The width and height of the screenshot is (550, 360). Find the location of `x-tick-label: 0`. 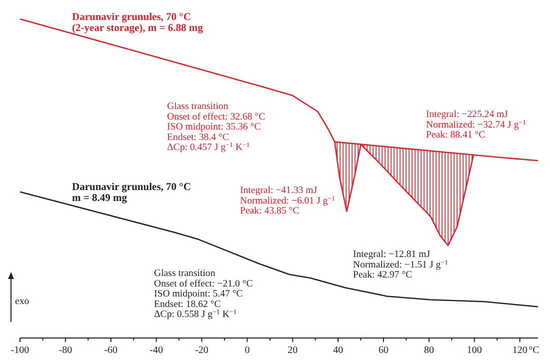

x-tick-label: 0 is located at coordinates (247, 350).